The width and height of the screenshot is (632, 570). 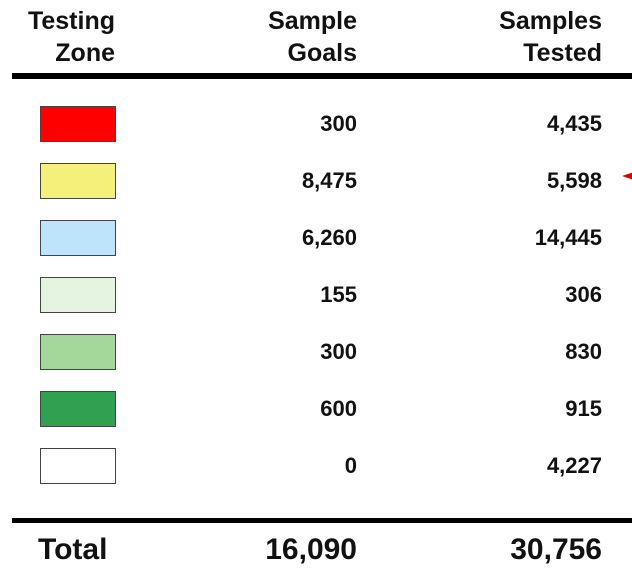 What do you see at coordinates (627, 176) in the screenshot?
I see `arrow` at bounding box center [627, 176].